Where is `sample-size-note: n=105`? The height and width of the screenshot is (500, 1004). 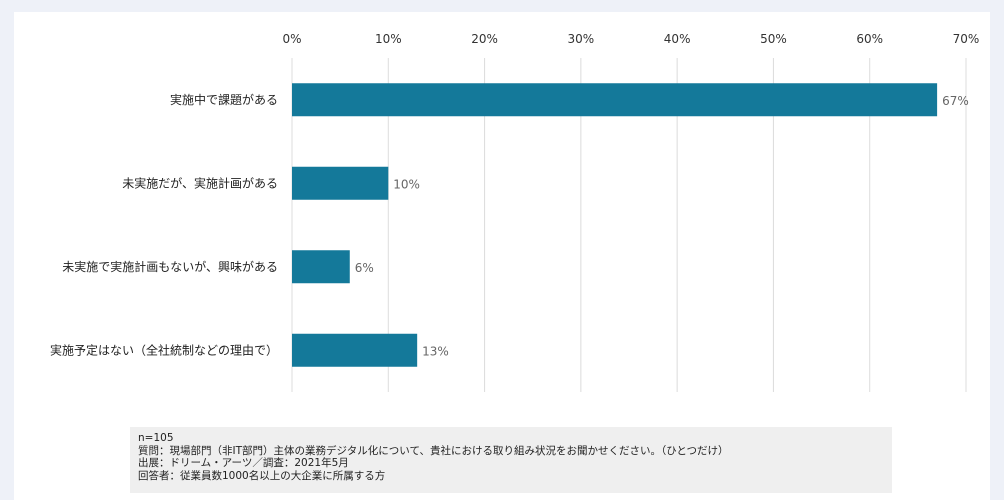 sample-size-note: n=105 is located at coordinates (156, 438).